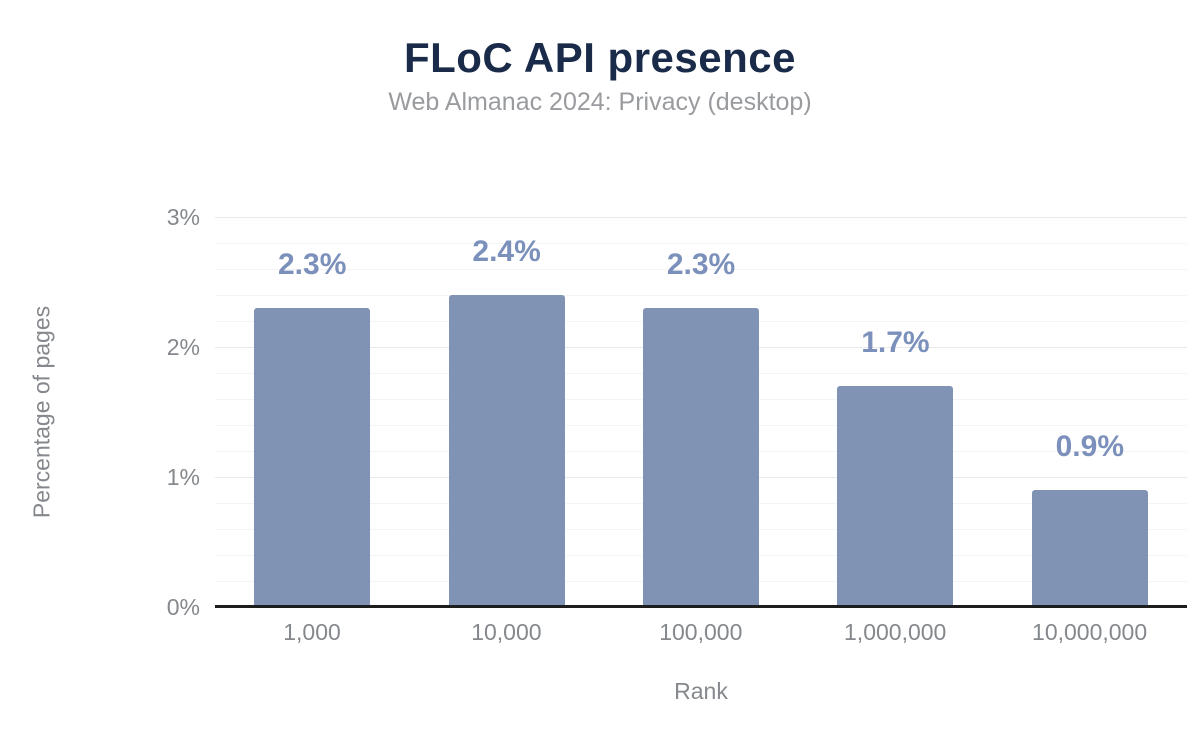 The height and width of the screenshot is (742, 1200). What do you see at coordinates (895, 342) in the screenshot?
I see `bar-value-label-1,000,000: 1.7%` at bounding box center [895, 342].